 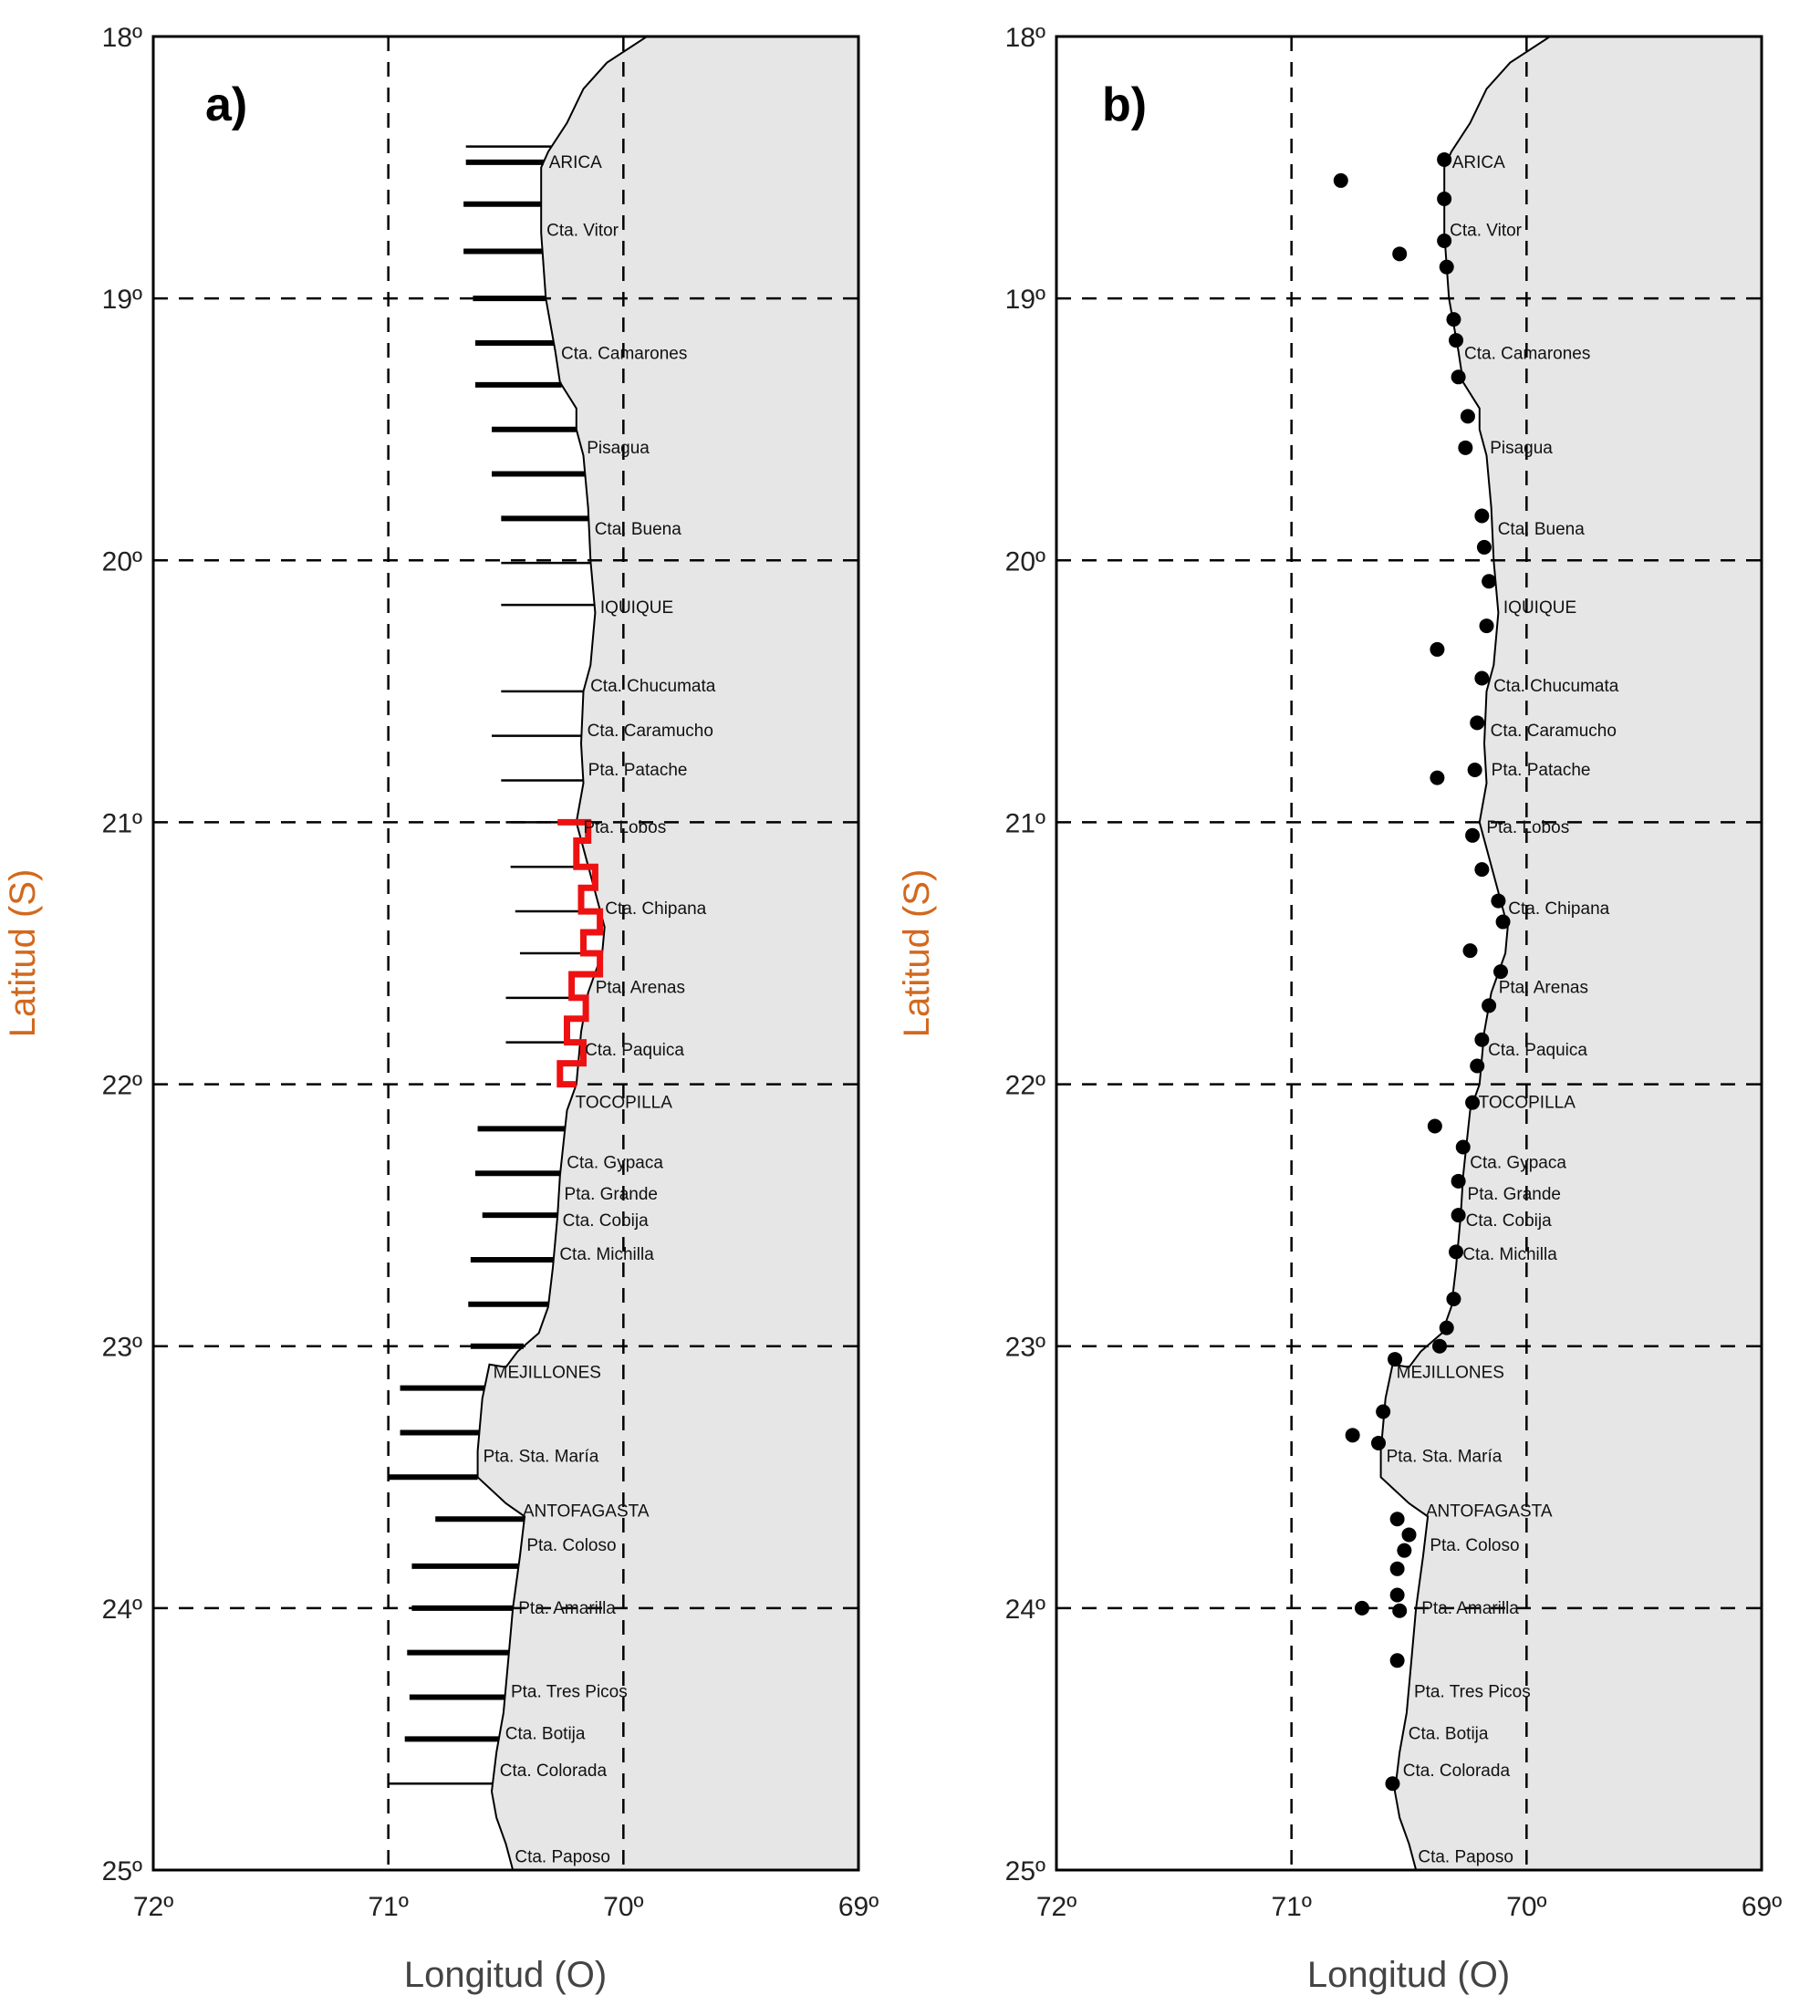 I want to click on place-label: Cta. Caramucho, so click(x=1554, y=732).